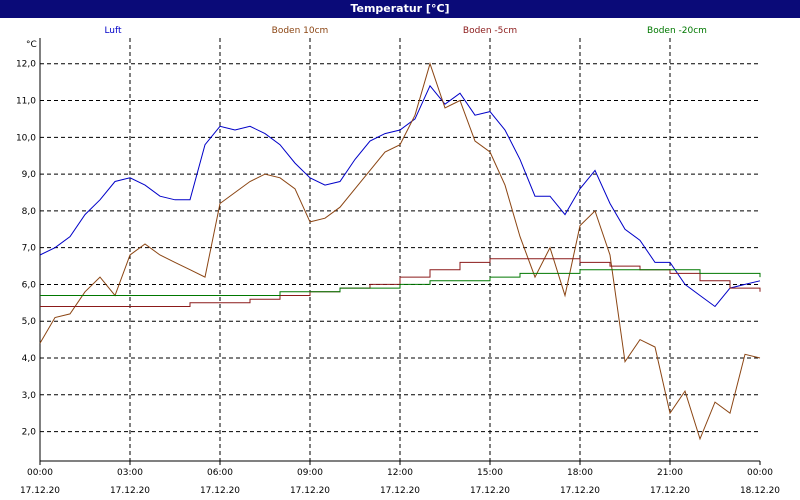 The image size is (800, 500). I want to click on y-tick-label: 7,0, so click(29, 249).